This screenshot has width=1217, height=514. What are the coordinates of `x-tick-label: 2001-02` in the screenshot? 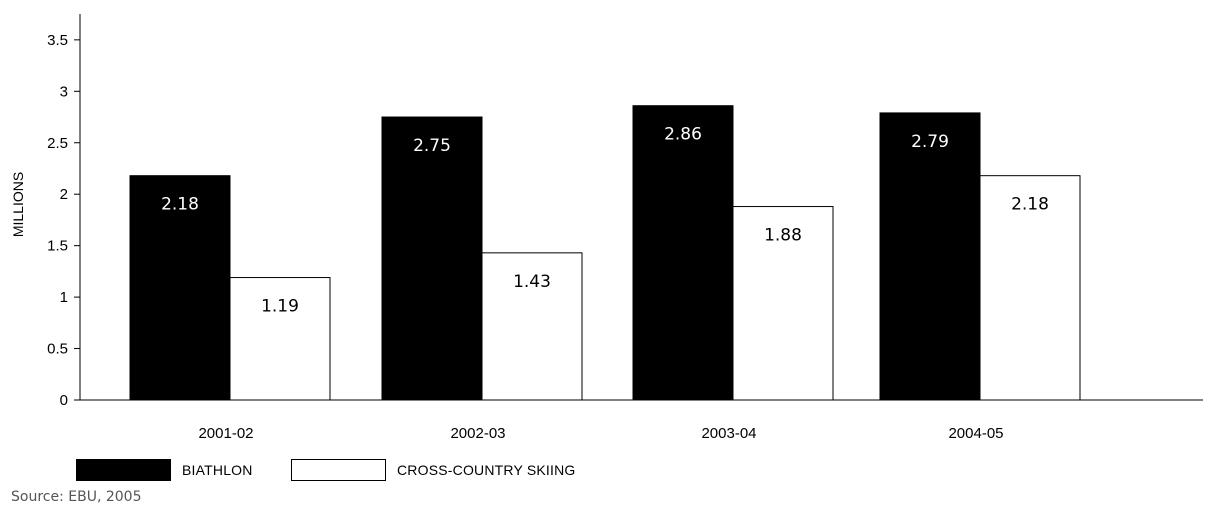 It's located at (225, 433).